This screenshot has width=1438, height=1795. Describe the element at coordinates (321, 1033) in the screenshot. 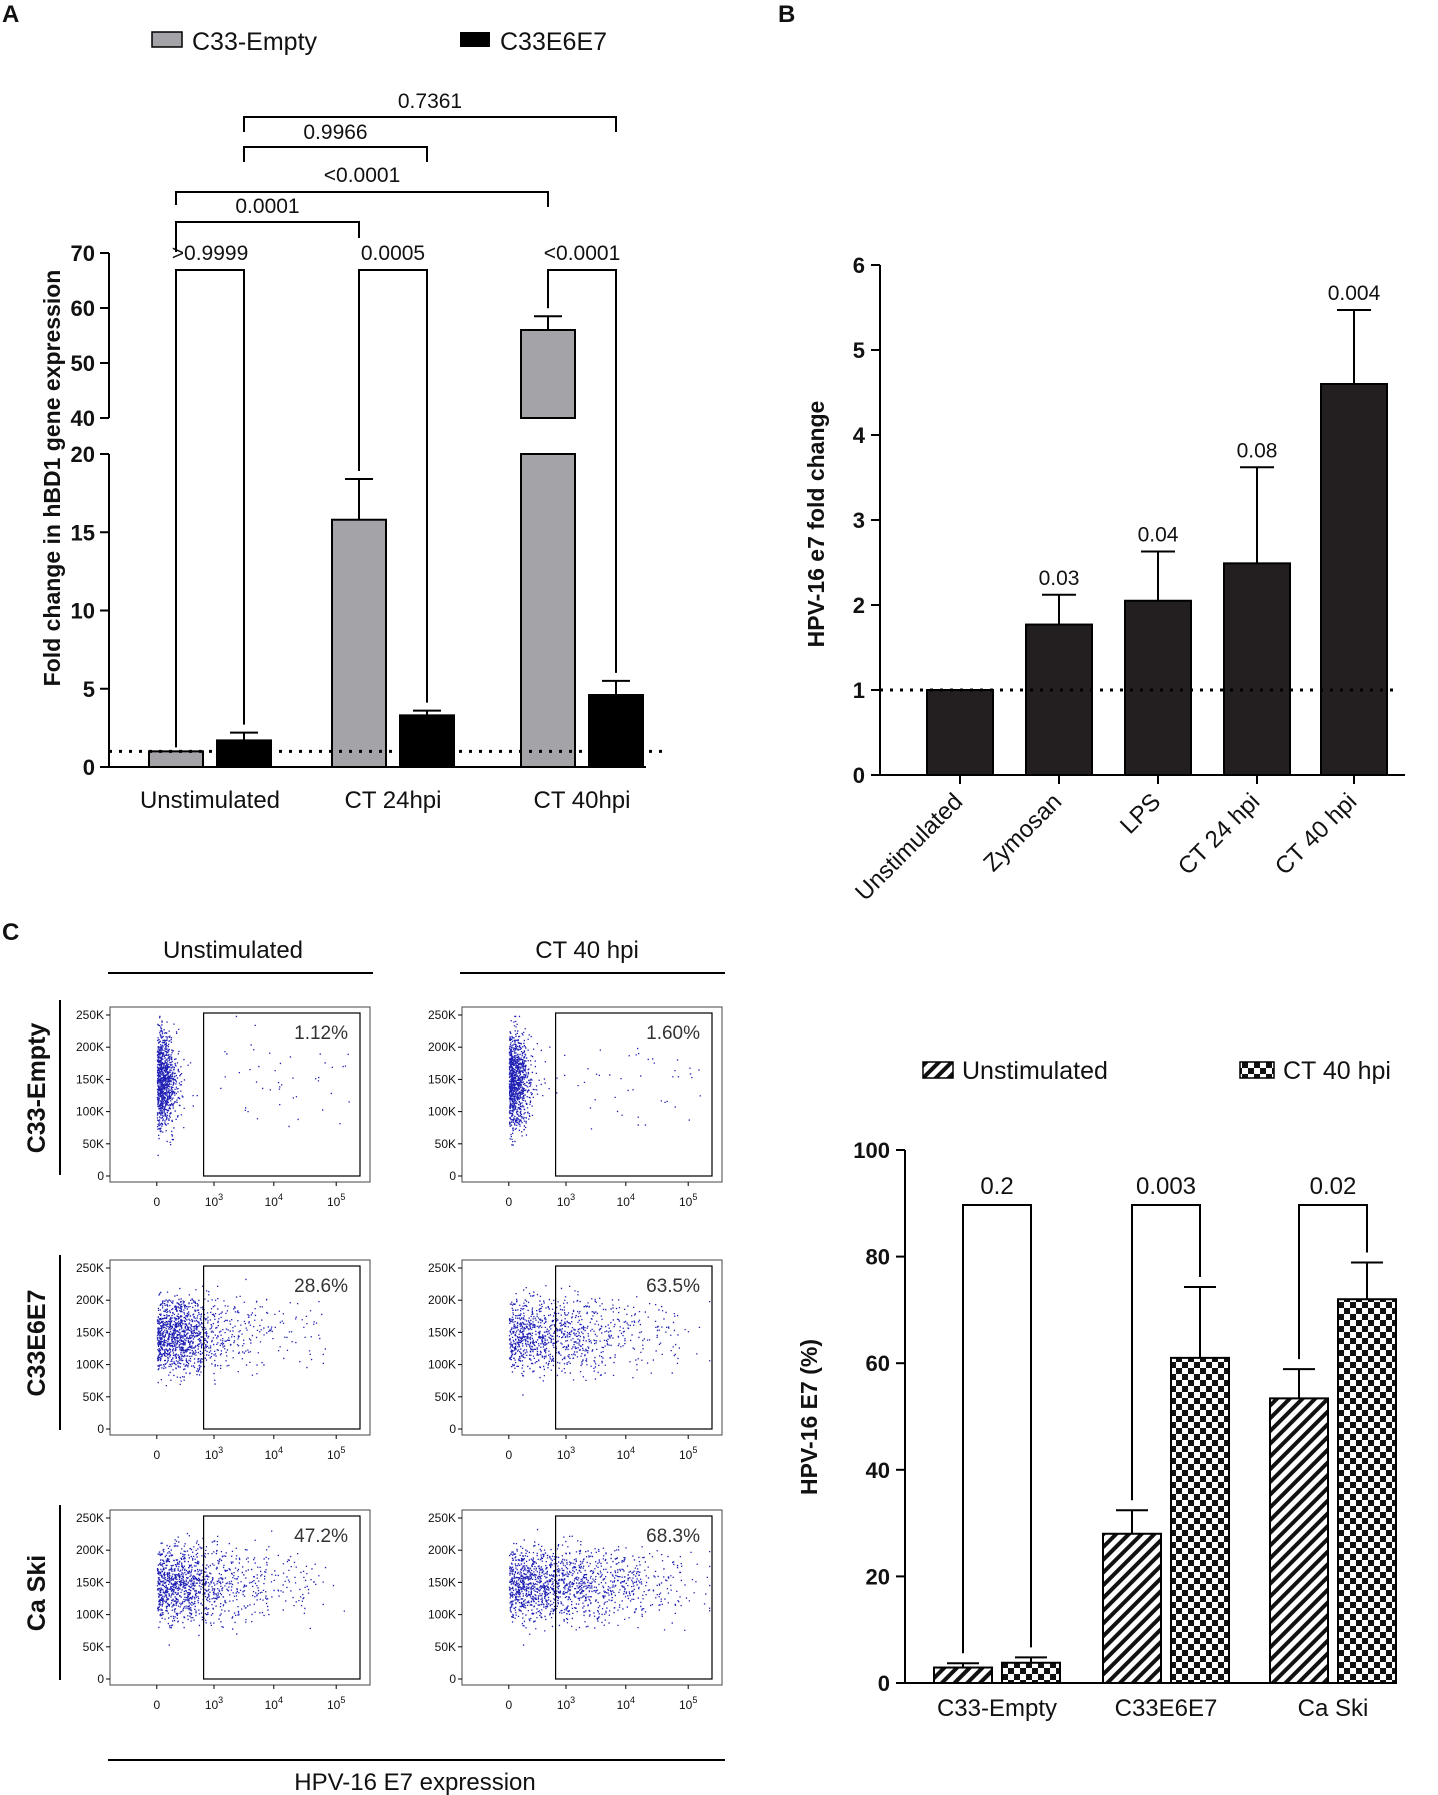

I see `flow-gate-percentage: 1.12%` at that location.